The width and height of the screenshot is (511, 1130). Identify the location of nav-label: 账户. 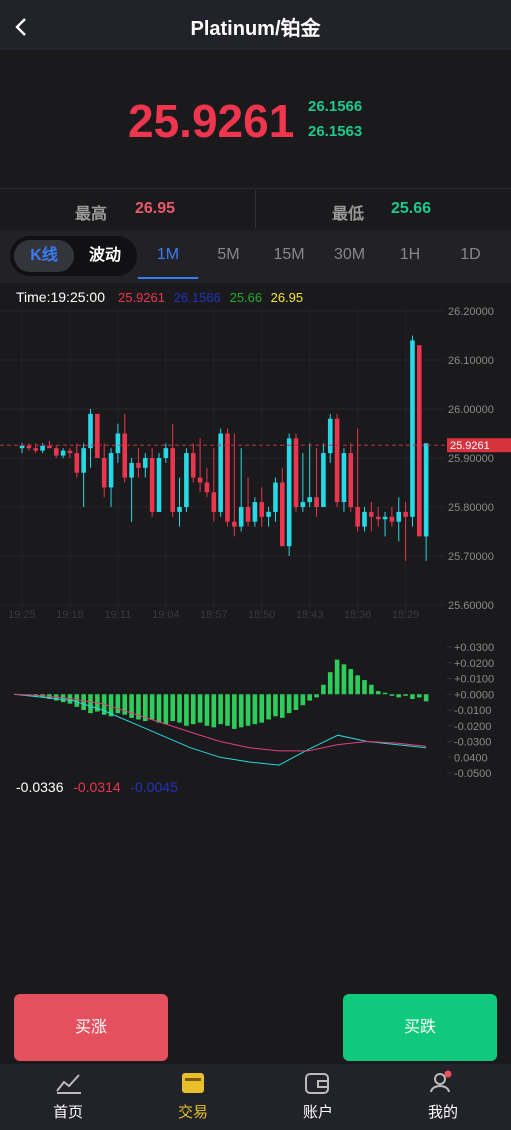
(317, 1112).